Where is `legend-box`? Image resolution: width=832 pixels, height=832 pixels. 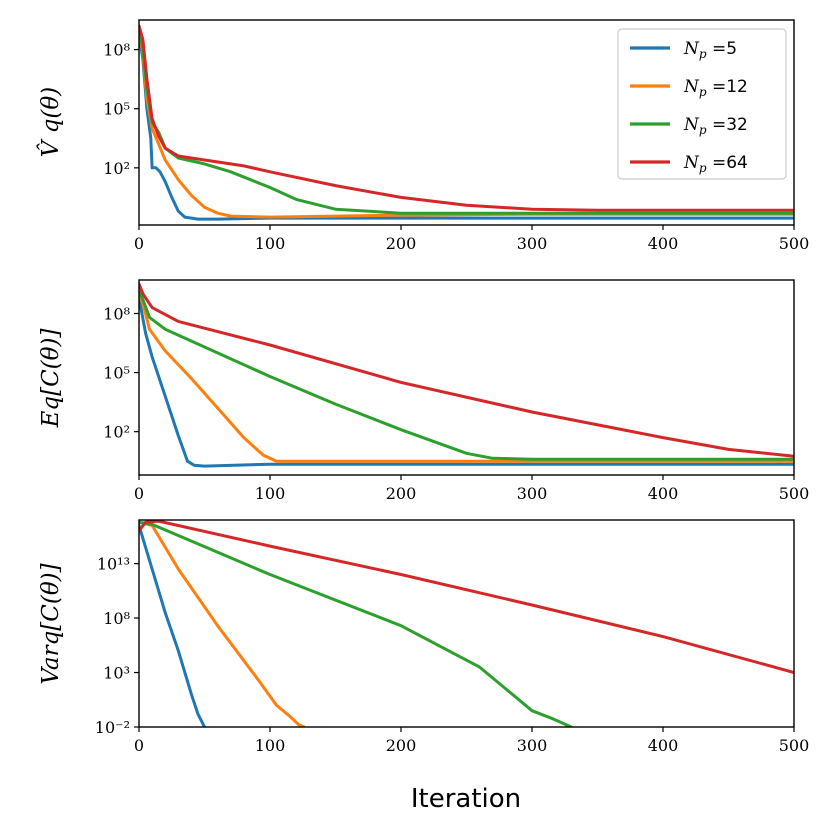
legend-box is located at coordinates (702, 104).